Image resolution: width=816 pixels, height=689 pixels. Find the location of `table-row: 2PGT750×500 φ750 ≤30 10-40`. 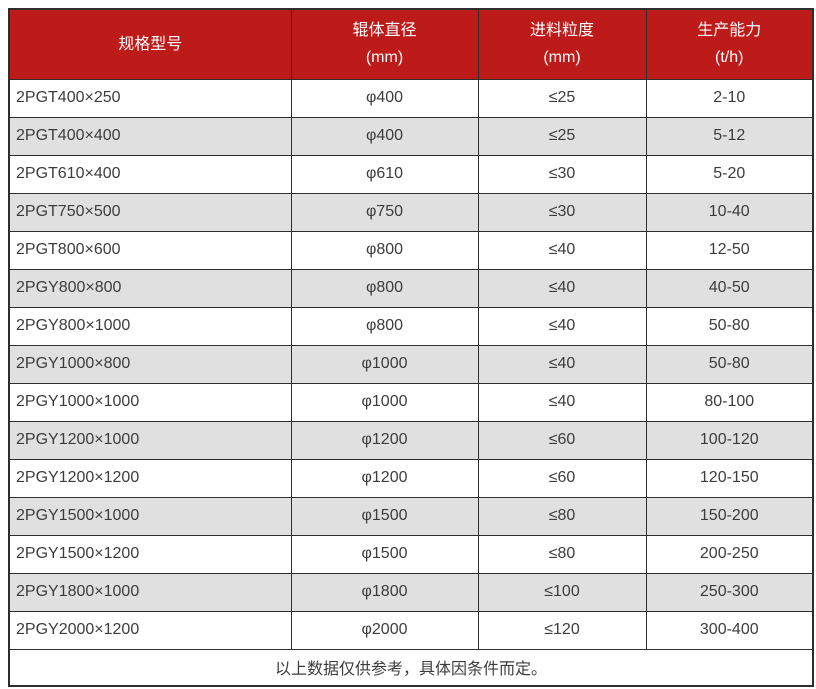

table-row: 2PGT750×500 φ750 ≤30 10-40 is located at coordinates (411, 212).